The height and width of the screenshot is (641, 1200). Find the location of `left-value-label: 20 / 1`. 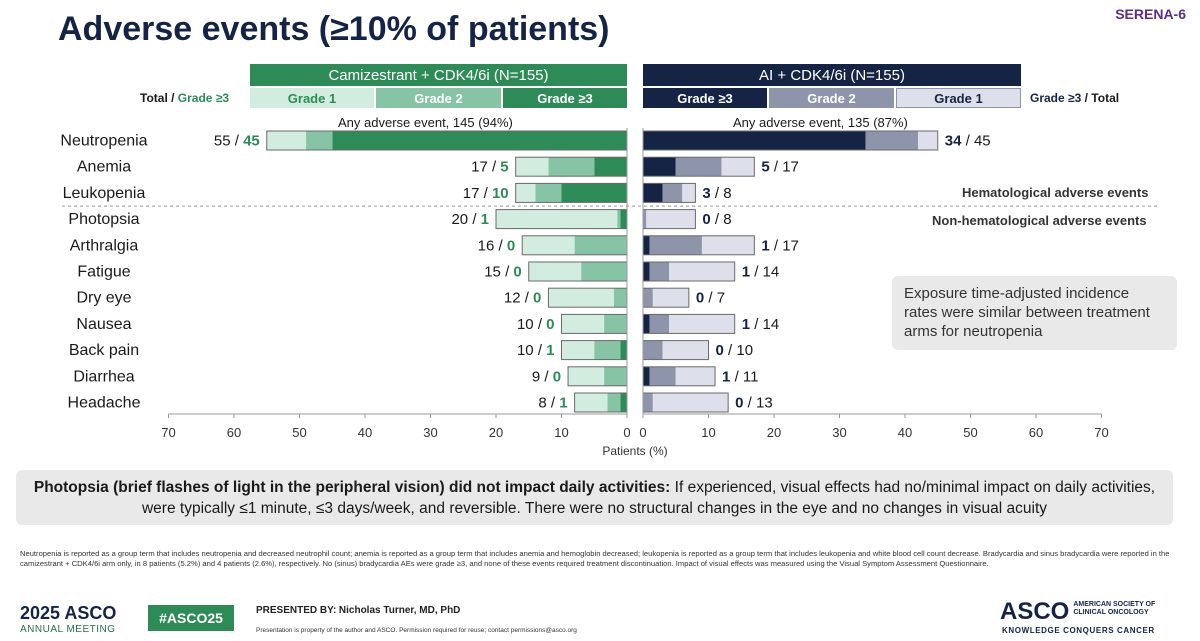

left-value-label: 20 / 1 is located at coordinates (470, 219).